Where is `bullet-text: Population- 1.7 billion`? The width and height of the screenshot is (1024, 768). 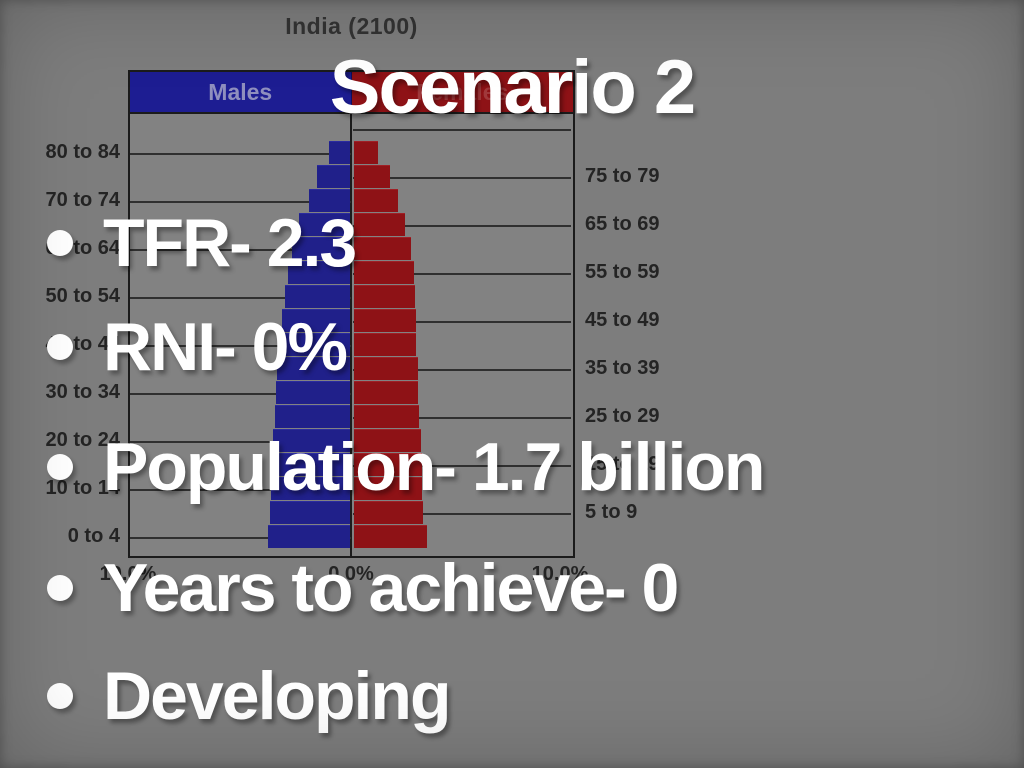
bullet-text: Population- 1.7 billion is located at coordinates (434, 467).